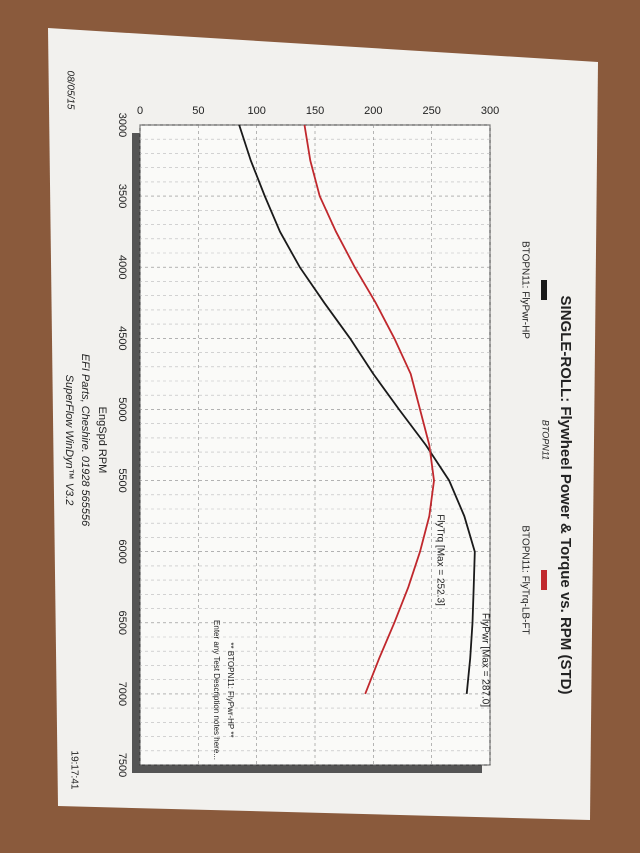  I want to click on x-axis-label: EngSpd RPM, so click(102, 440).